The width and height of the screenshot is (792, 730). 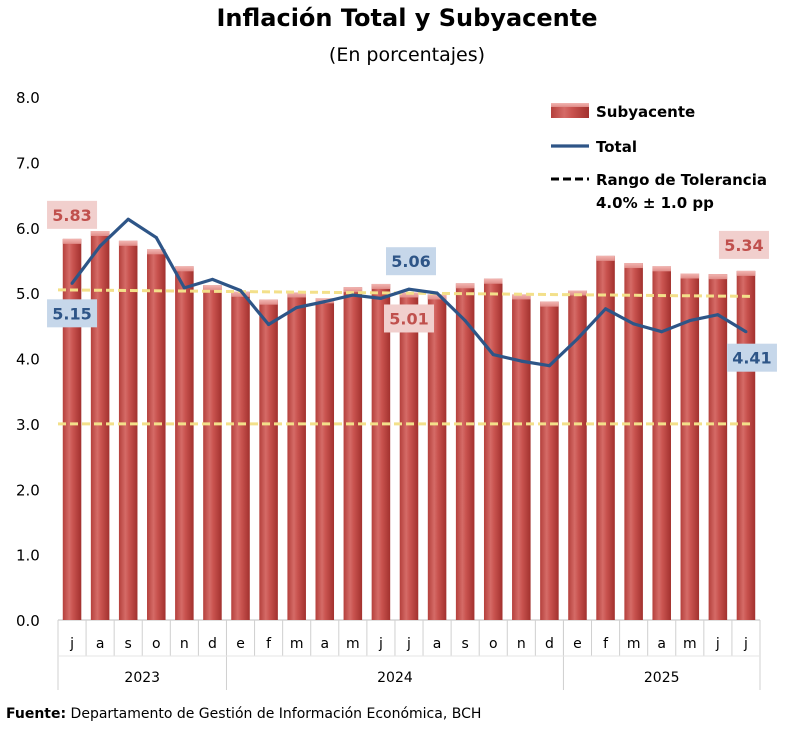 I want to click on year-label: 2023, so click(x=142, y=678).